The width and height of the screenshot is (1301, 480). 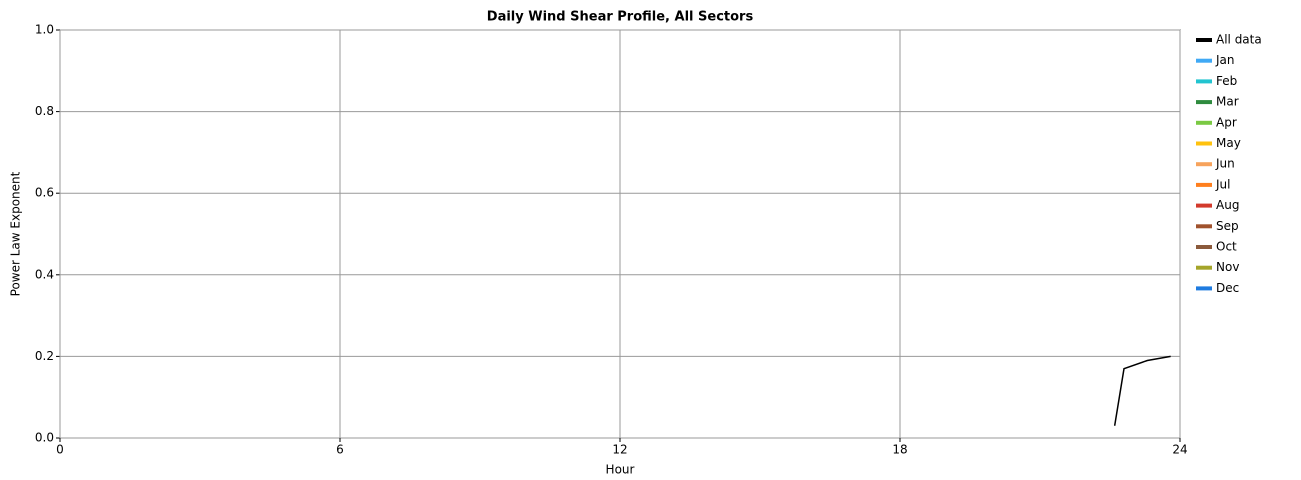 What do you see at coordinates (44, 111) in the screenshot?
I see `y-tick-label: 0.8` at bounding box center [44, 111].